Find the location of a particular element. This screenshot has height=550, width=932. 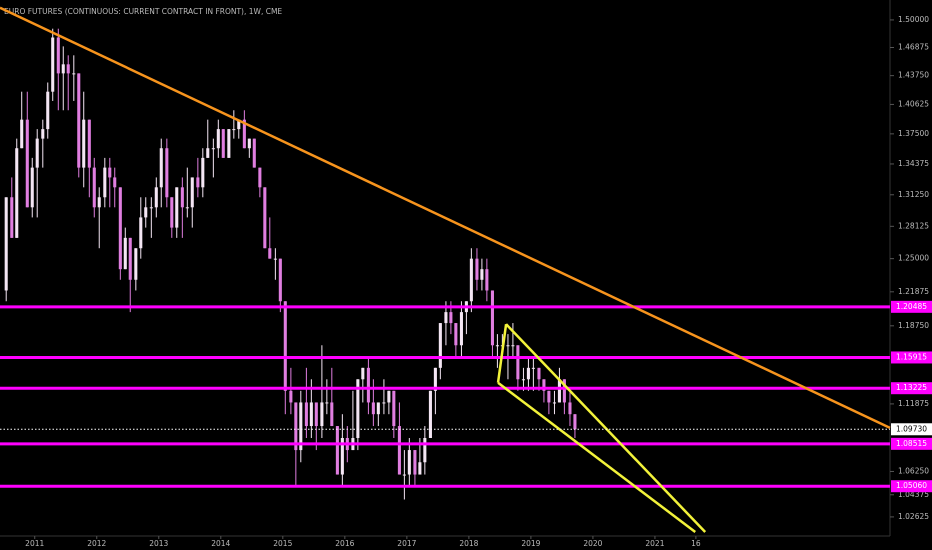

y-tick-label: 1.40625 is located at coordinates (913, 103).